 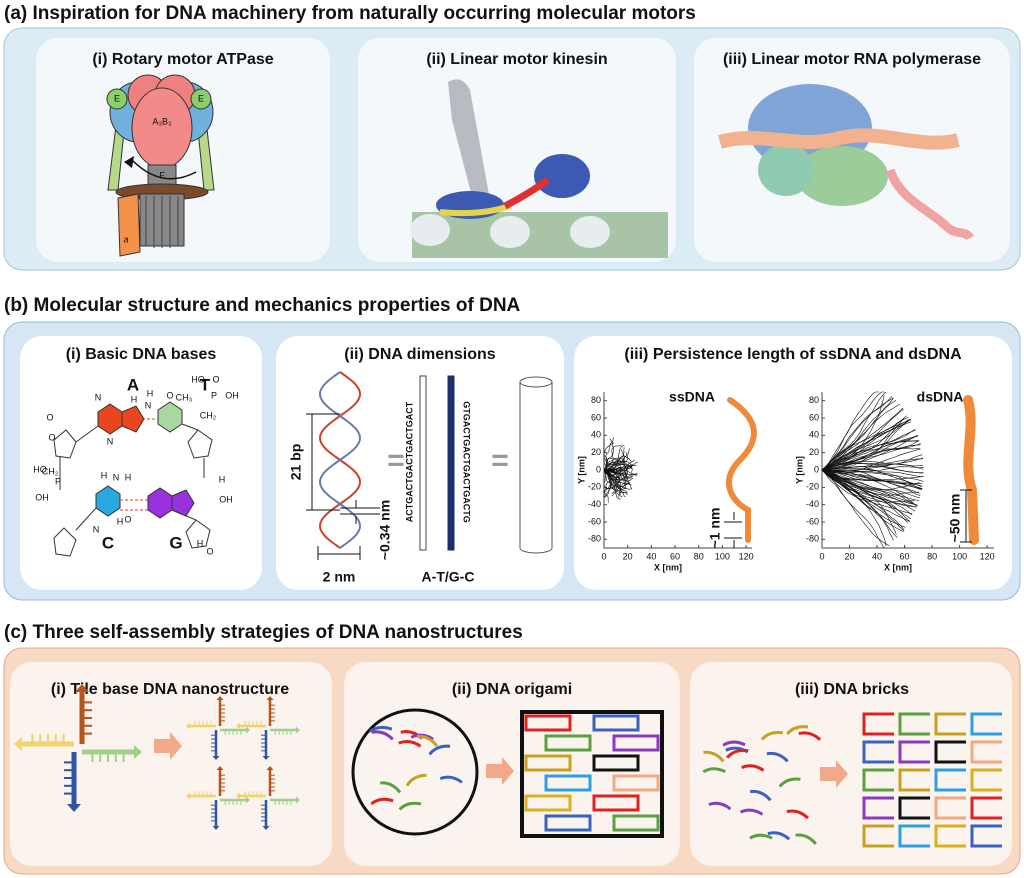 I want to click on subpanel-title: (i) Rotary motor ATPase, so click(x=182, y=59).